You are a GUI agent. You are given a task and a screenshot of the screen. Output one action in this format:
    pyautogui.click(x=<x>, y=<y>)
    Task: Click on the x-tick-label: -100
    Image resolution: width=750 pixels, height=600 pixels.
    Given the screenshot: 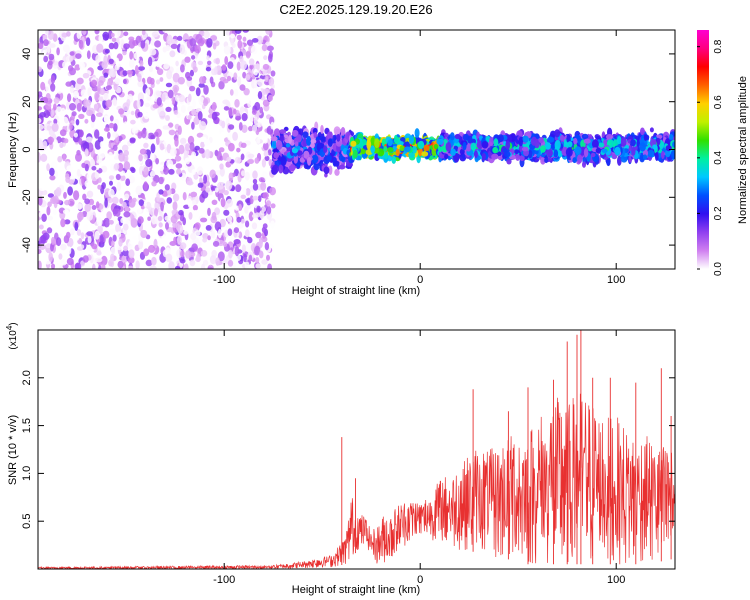 What is the action you would take?
    pyautogui.click(x=224, y=580)
    